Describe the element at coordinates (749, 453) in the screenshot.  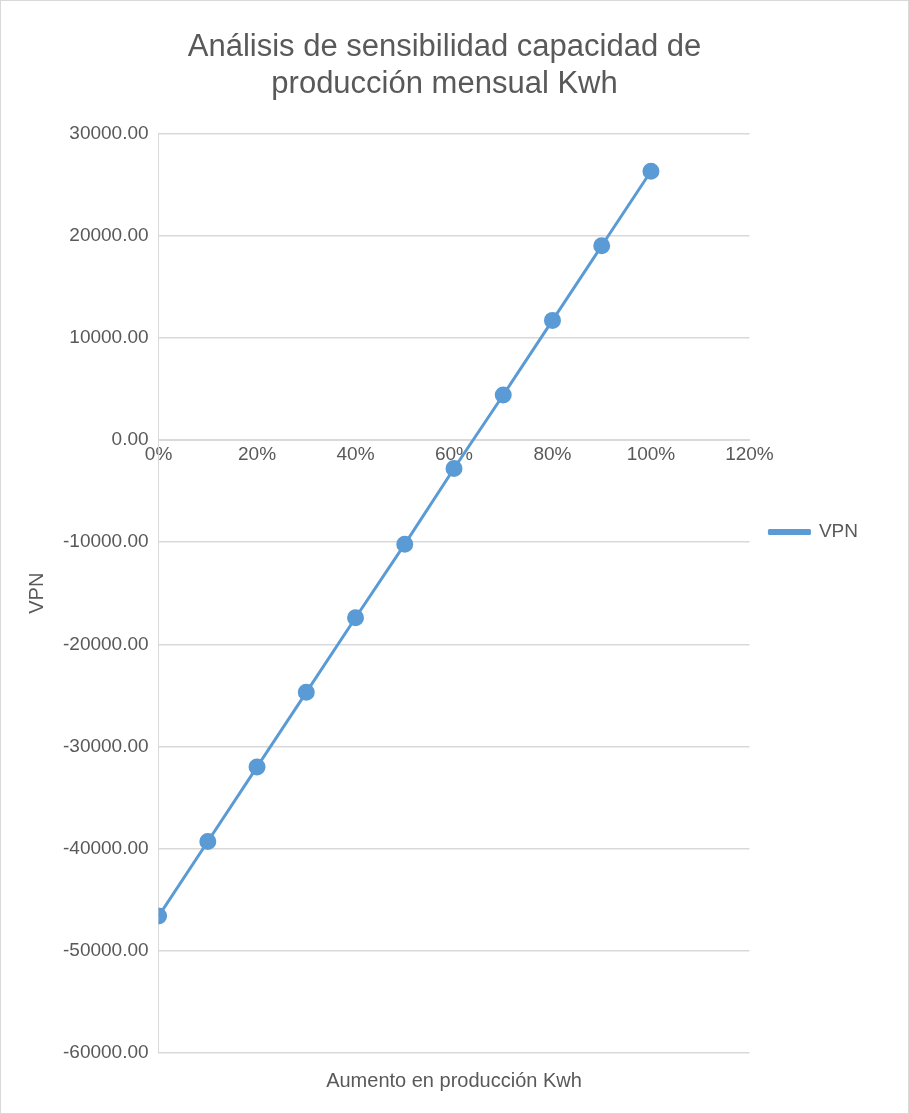
I see `x-tick-label: 120%` at that location.